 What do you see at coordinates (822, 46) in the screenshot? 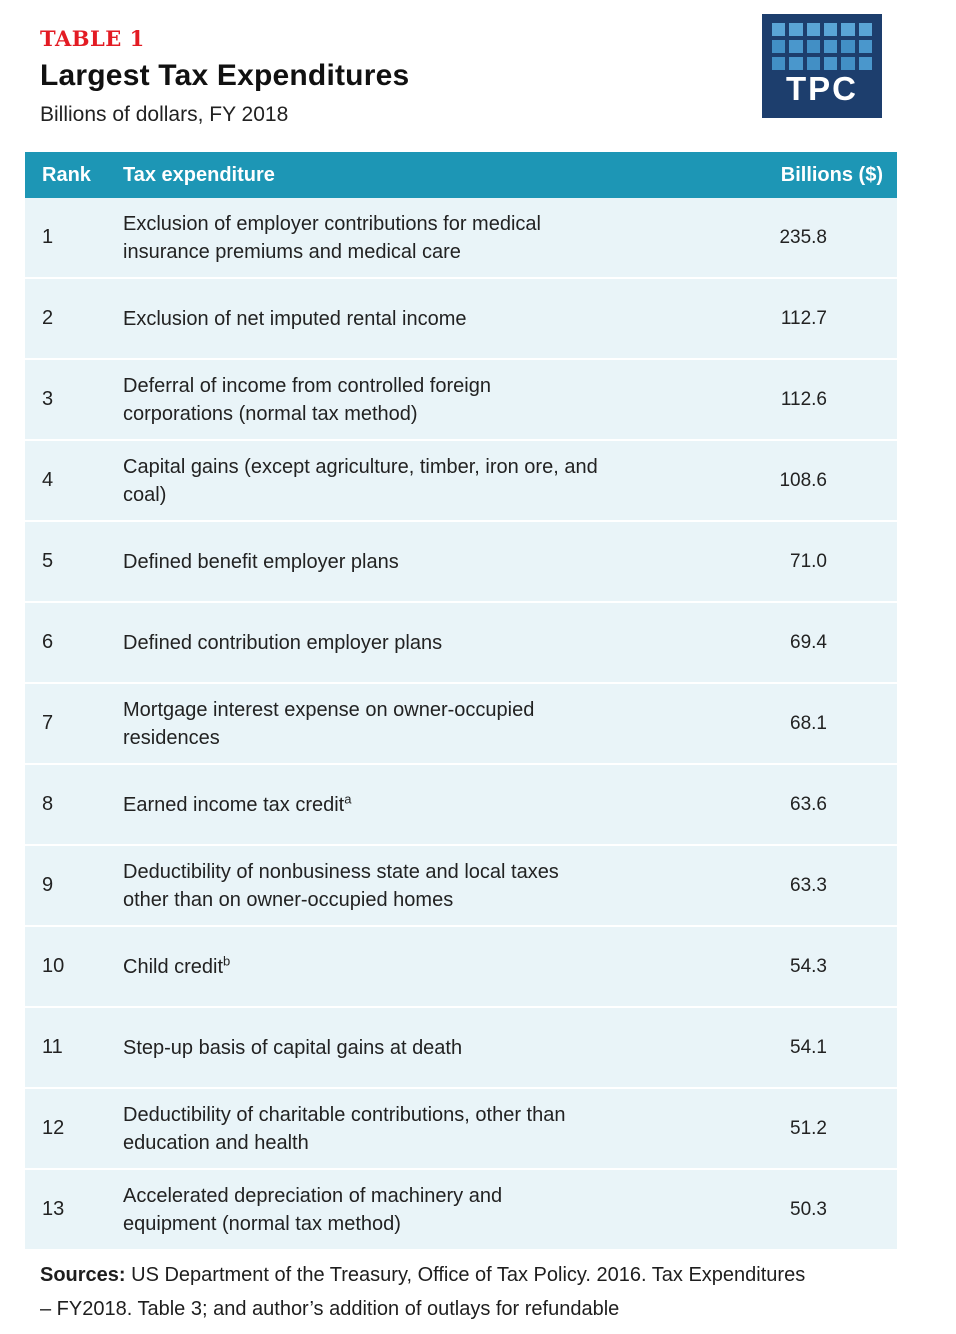
I see `logo-pixel-grid-icon` at bounding box center [822, 46].